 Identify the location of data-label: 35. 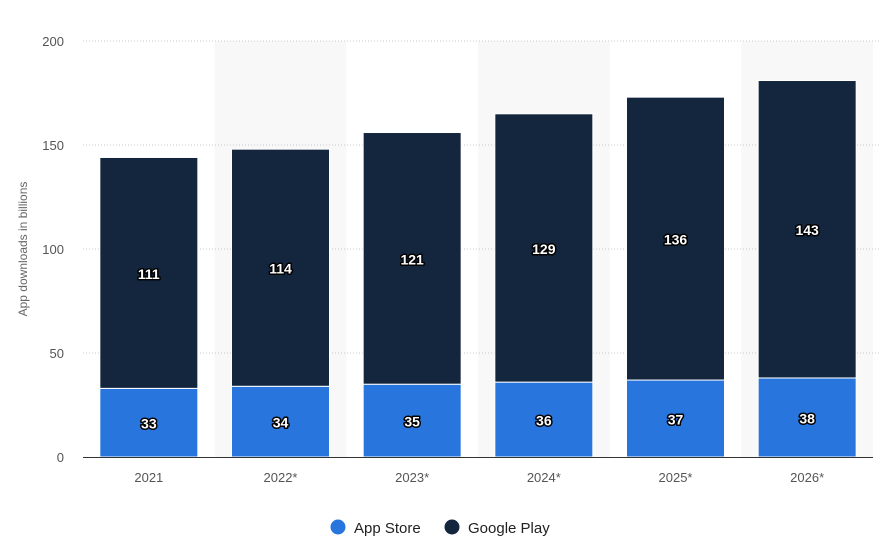
(412, 422).